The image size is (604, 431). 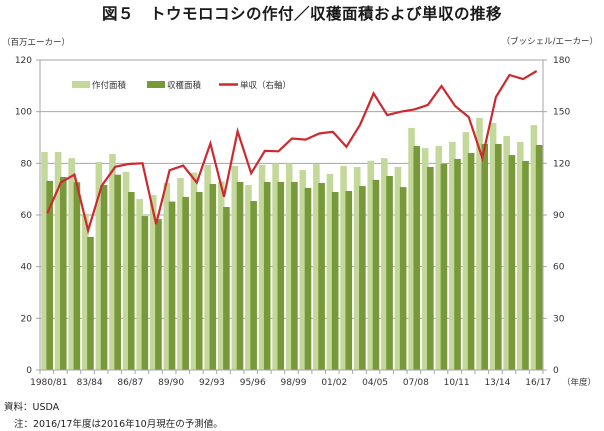 I want to click on x-tick-label: 13/14, so click(x=497, y=383).